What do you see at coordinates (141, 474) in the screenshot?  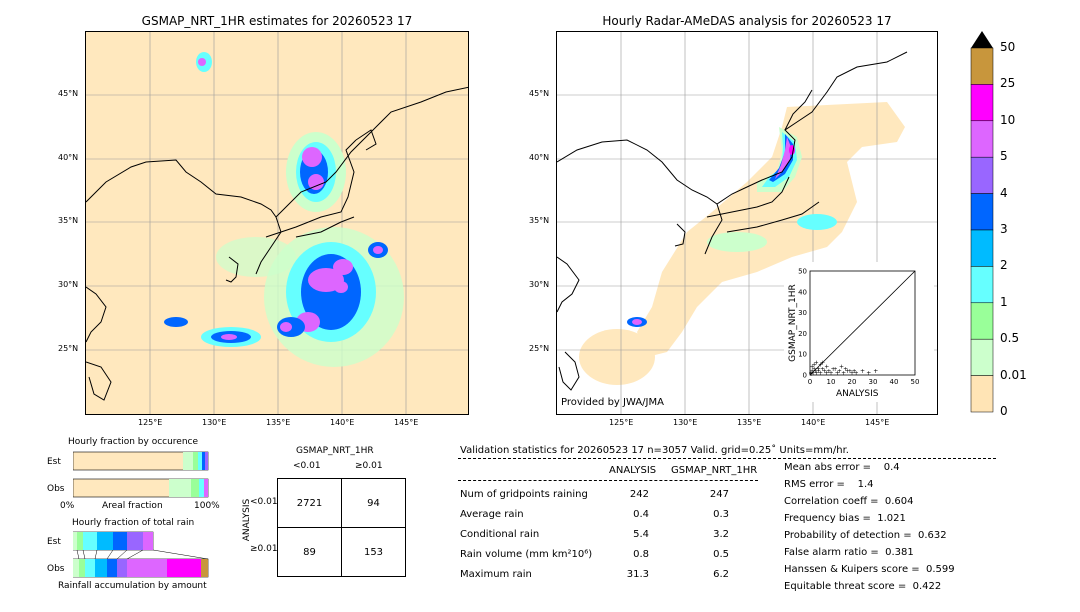 I see `occurrence-bars` at bounding box center [141, 474].